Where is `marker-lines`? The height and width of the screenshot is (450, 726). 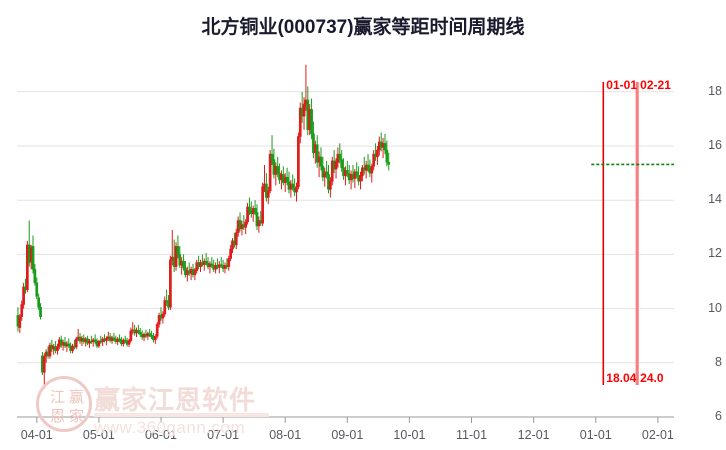
marker-lines is located at coordinates (632, 233).